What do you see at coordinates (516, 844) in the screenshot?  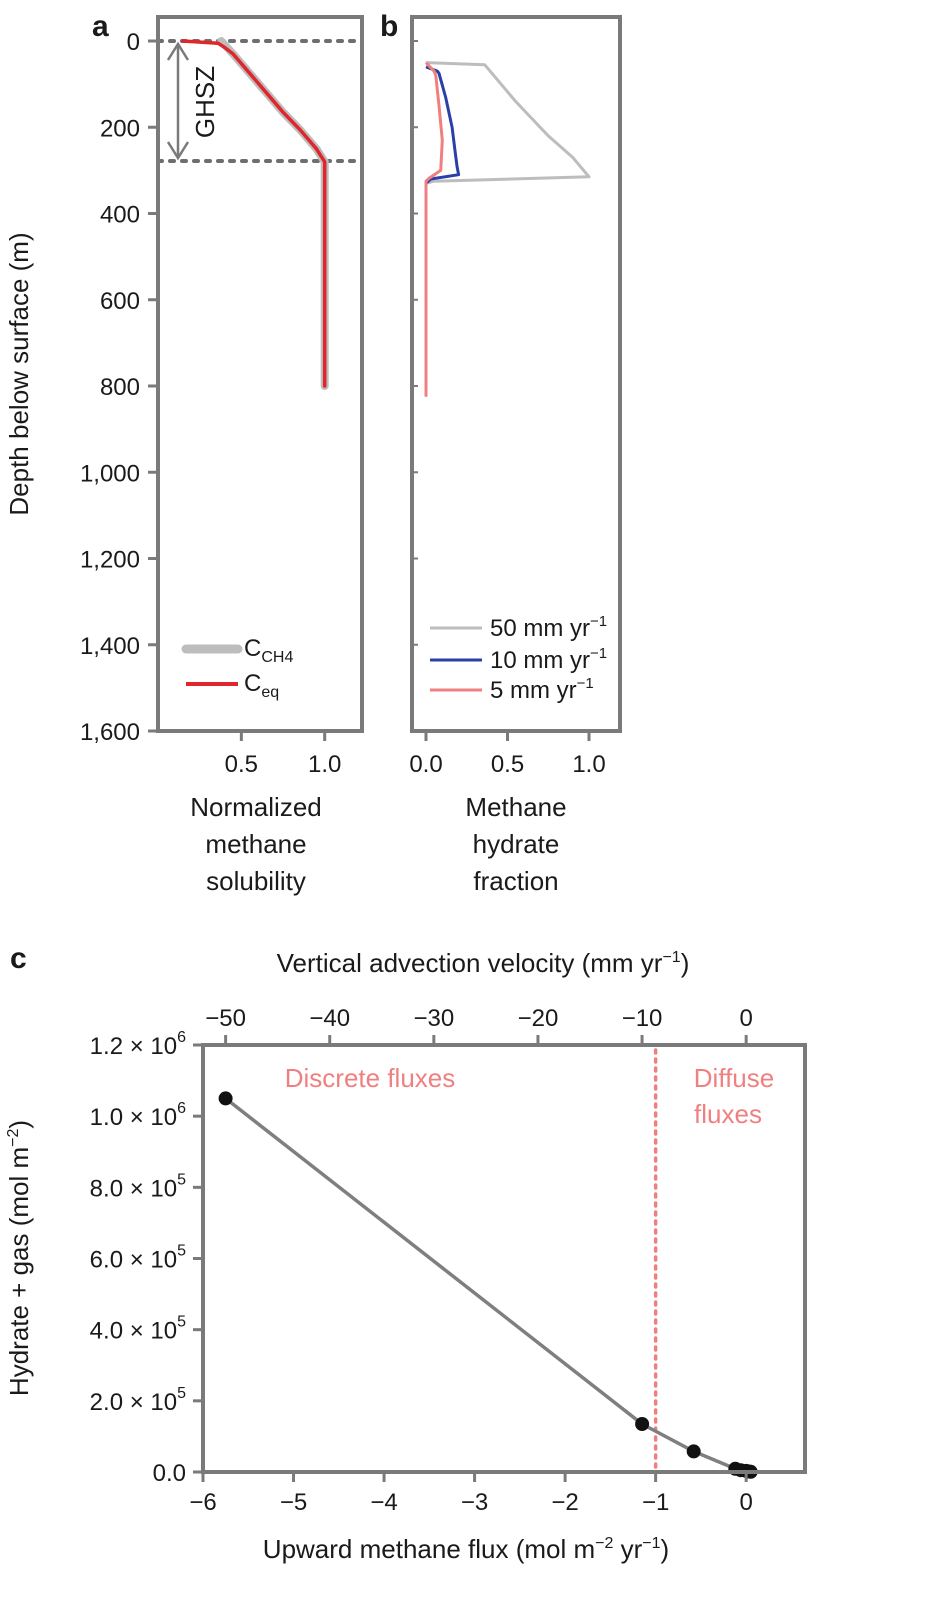 I see `panel-b-x-title-line2: hydrate` at bounding box center [516, 844].